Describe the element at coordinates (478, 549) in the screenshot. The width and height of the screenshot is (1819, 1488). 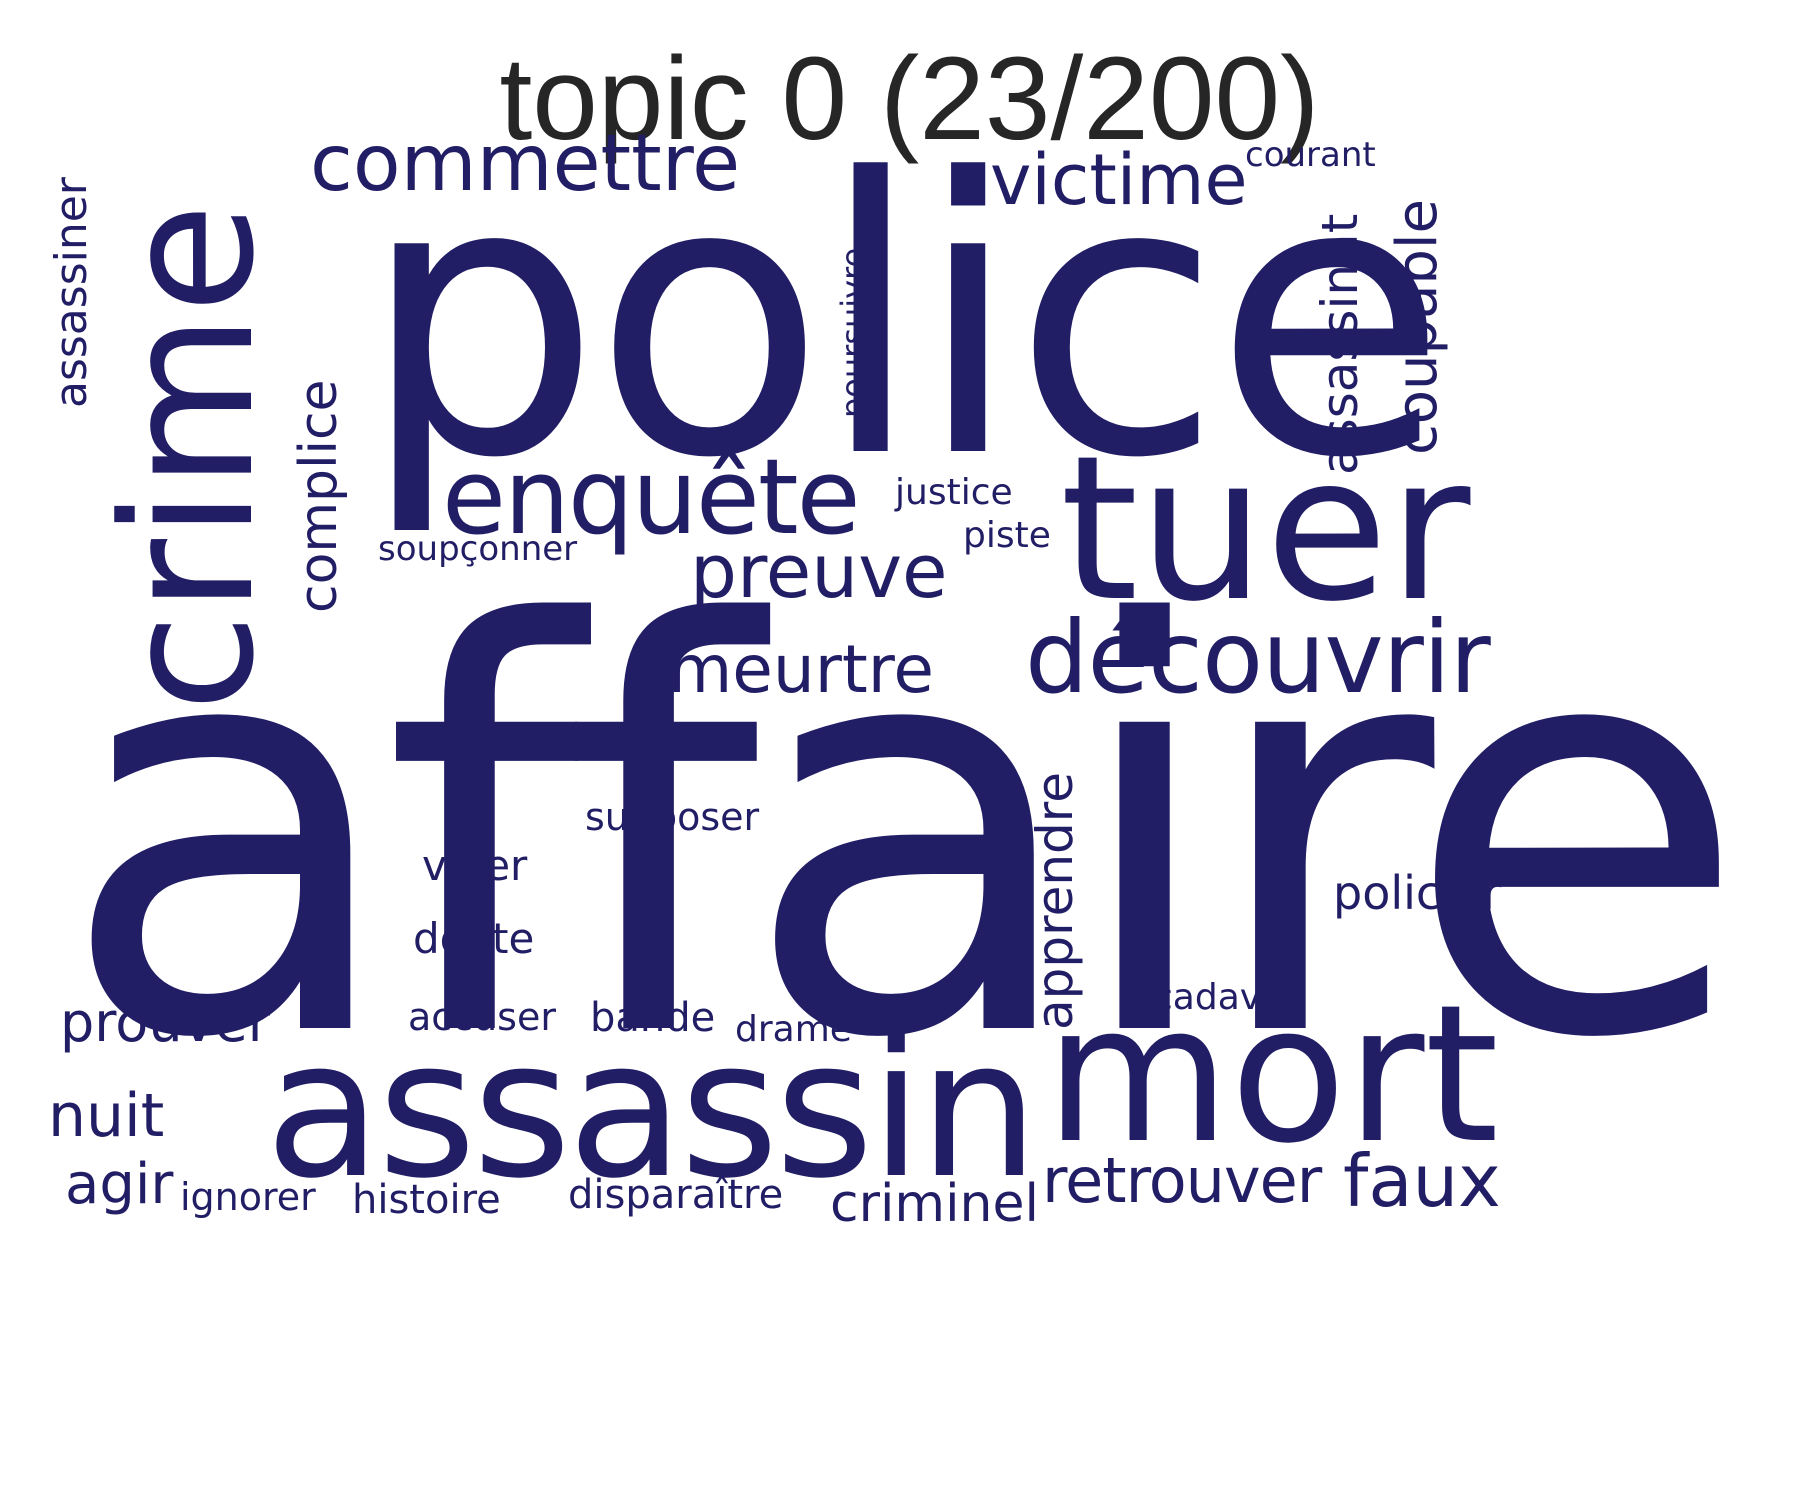
I see `word-soupconner: soupçonner` at that location.